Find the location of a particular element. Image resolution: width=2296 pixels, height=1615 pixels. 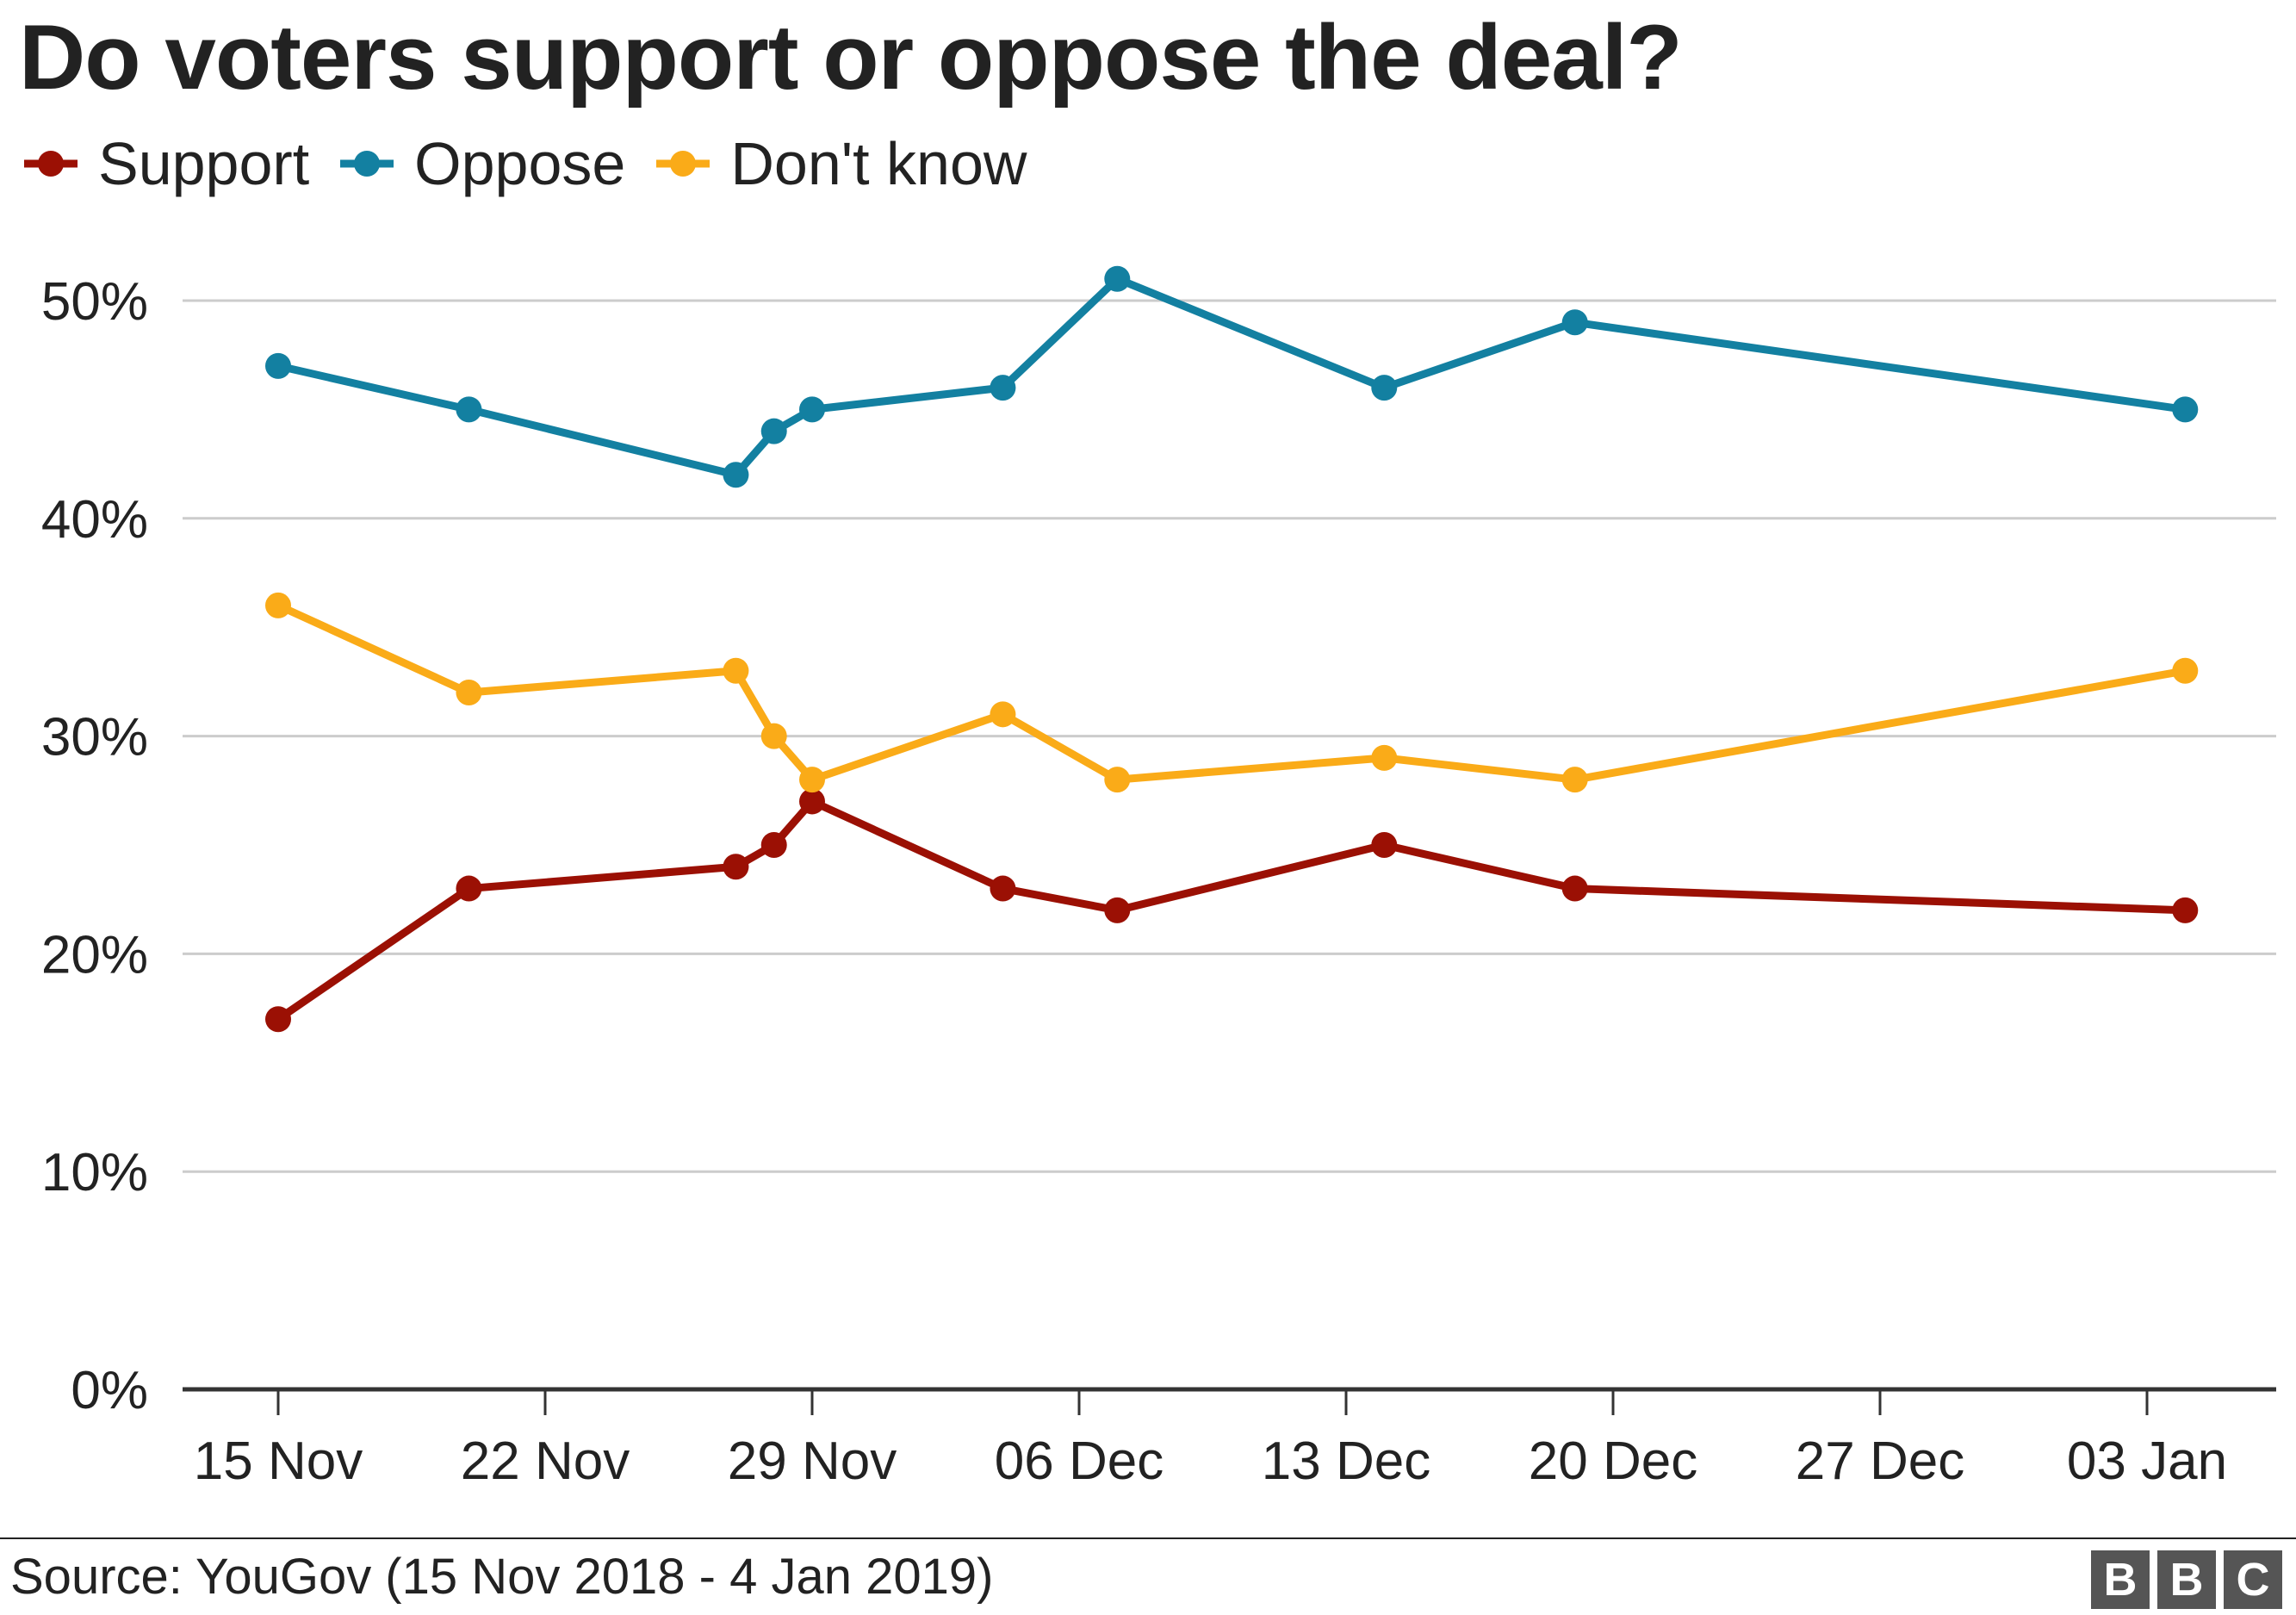

y-tick-label: 50% is located at coordinates (94, 302).